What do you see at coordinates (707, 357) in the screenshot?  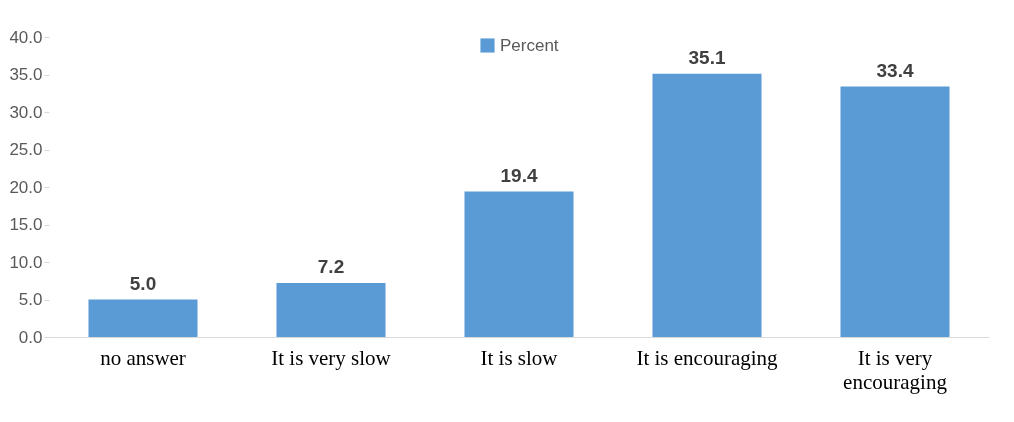 I see `x-tick-label: It is encouraging` at bounding box center [707, 357].